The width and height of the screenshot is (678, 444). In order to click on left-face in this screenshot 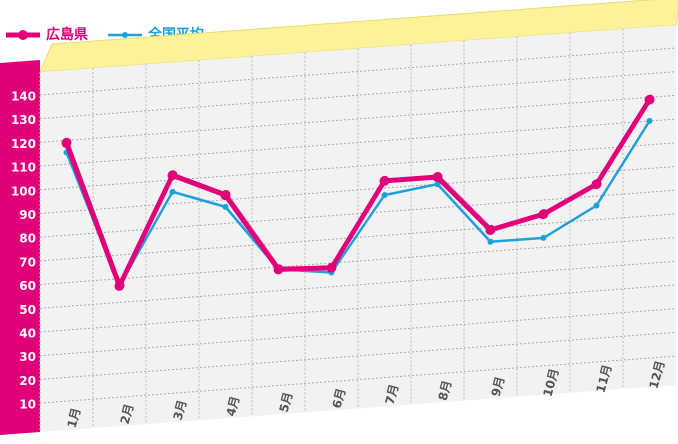, I will do `click(20, 247)`.